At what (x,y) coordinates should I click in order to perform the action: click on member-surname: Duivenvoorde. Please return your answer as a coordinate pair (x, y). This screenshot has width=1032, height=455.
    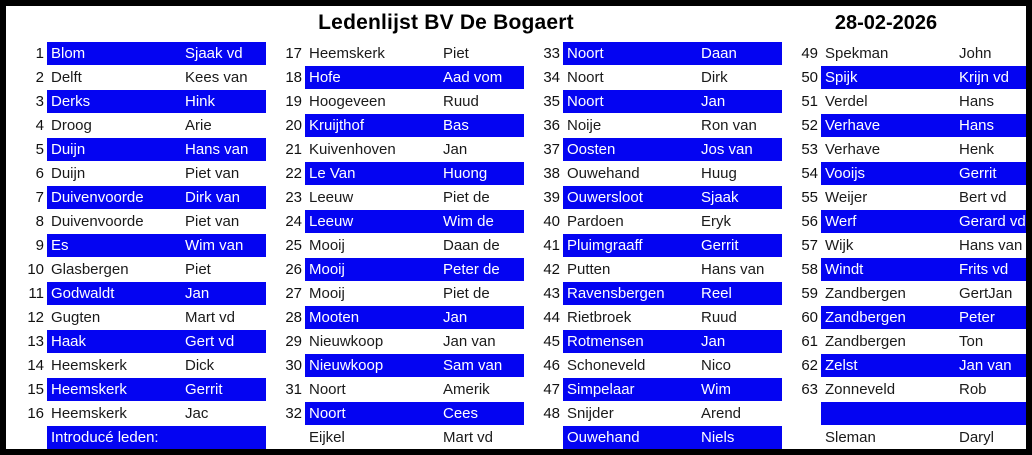
    Looking at the image, I should click on (97, 221).